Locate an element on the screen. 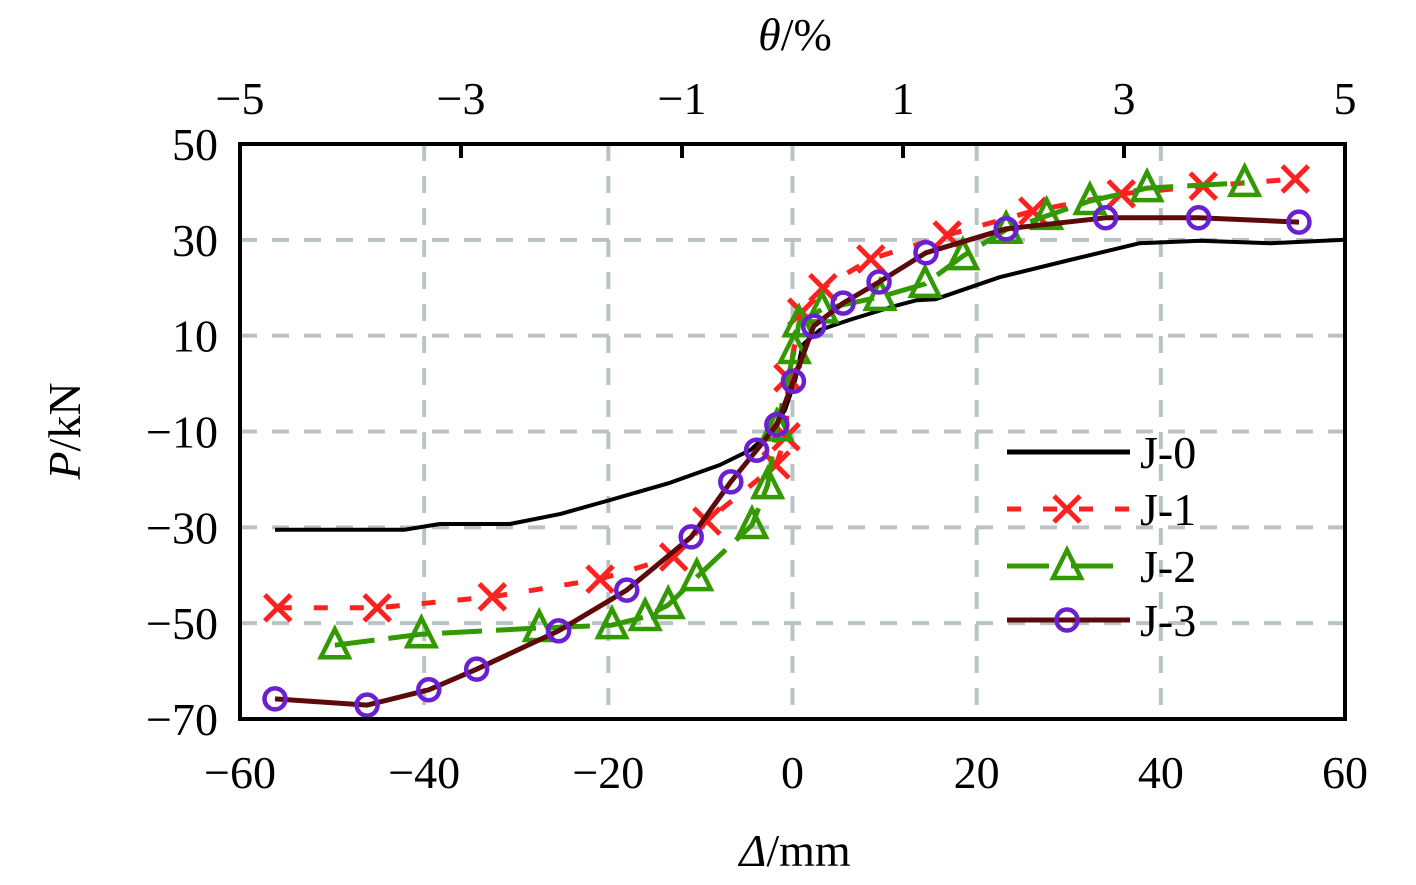  x2-tick-label: −1 is located at coordinates (682, 98).